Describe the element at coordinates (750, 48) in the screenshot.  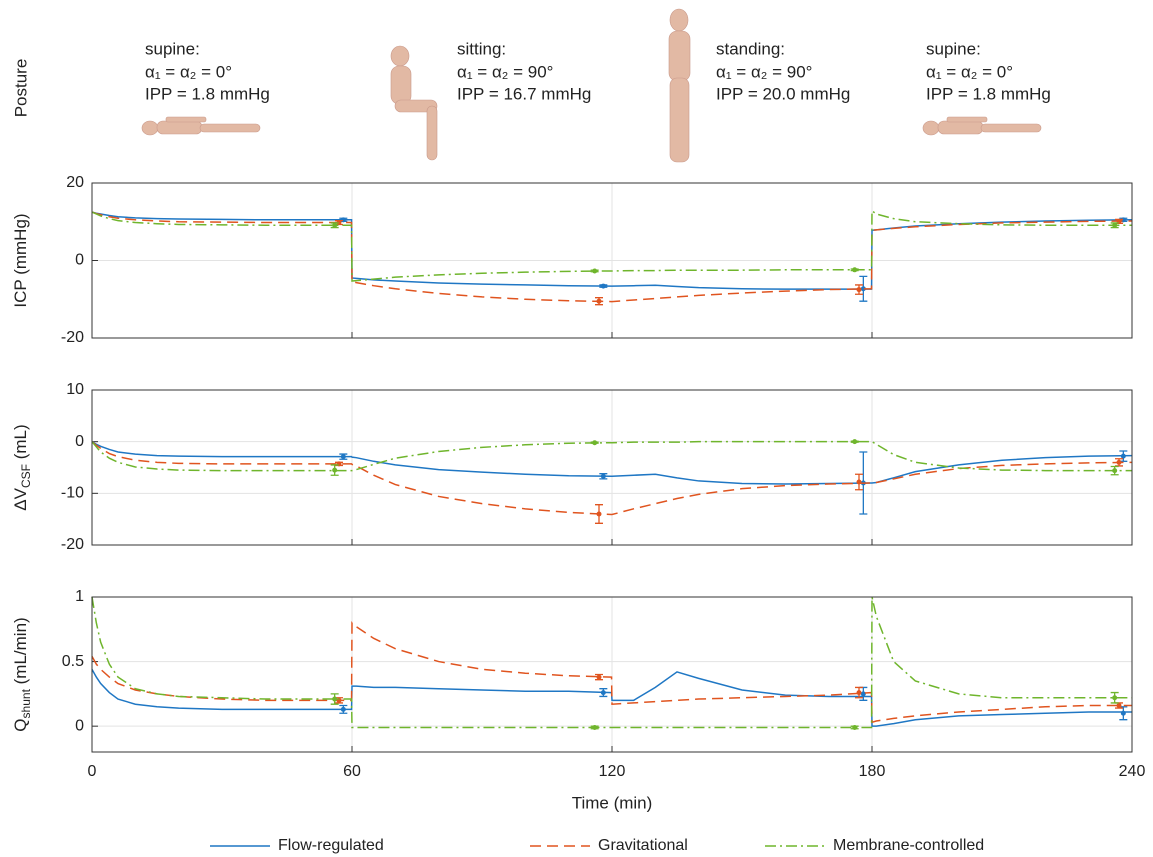
I see `posture-name: standing:` at that location.